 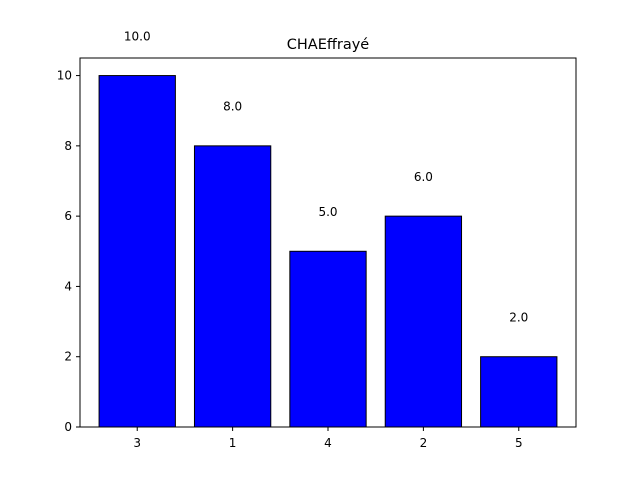 I want to click on y-tick-label: 6, so click(x=68, y=216).